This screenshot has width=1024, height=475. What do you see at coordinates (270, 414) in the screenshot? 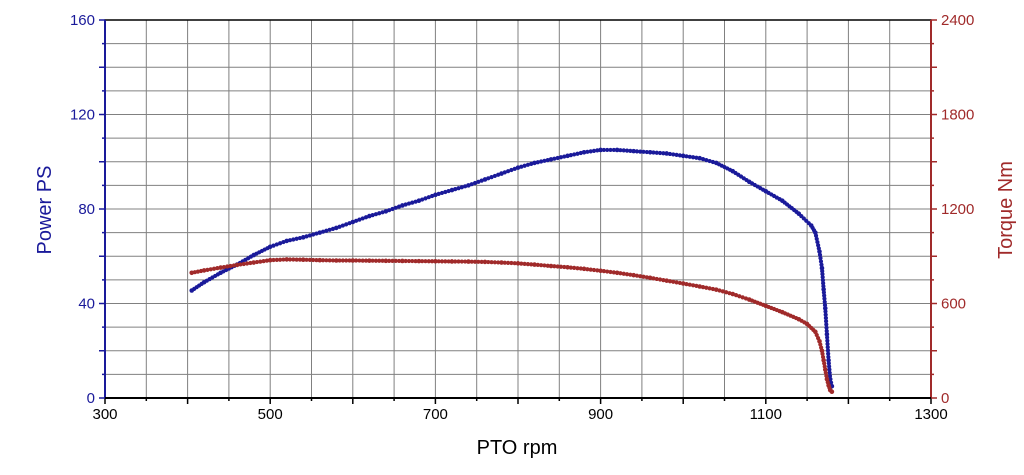
I see `x-tick-label: 500` at bounding box center [270, 414].